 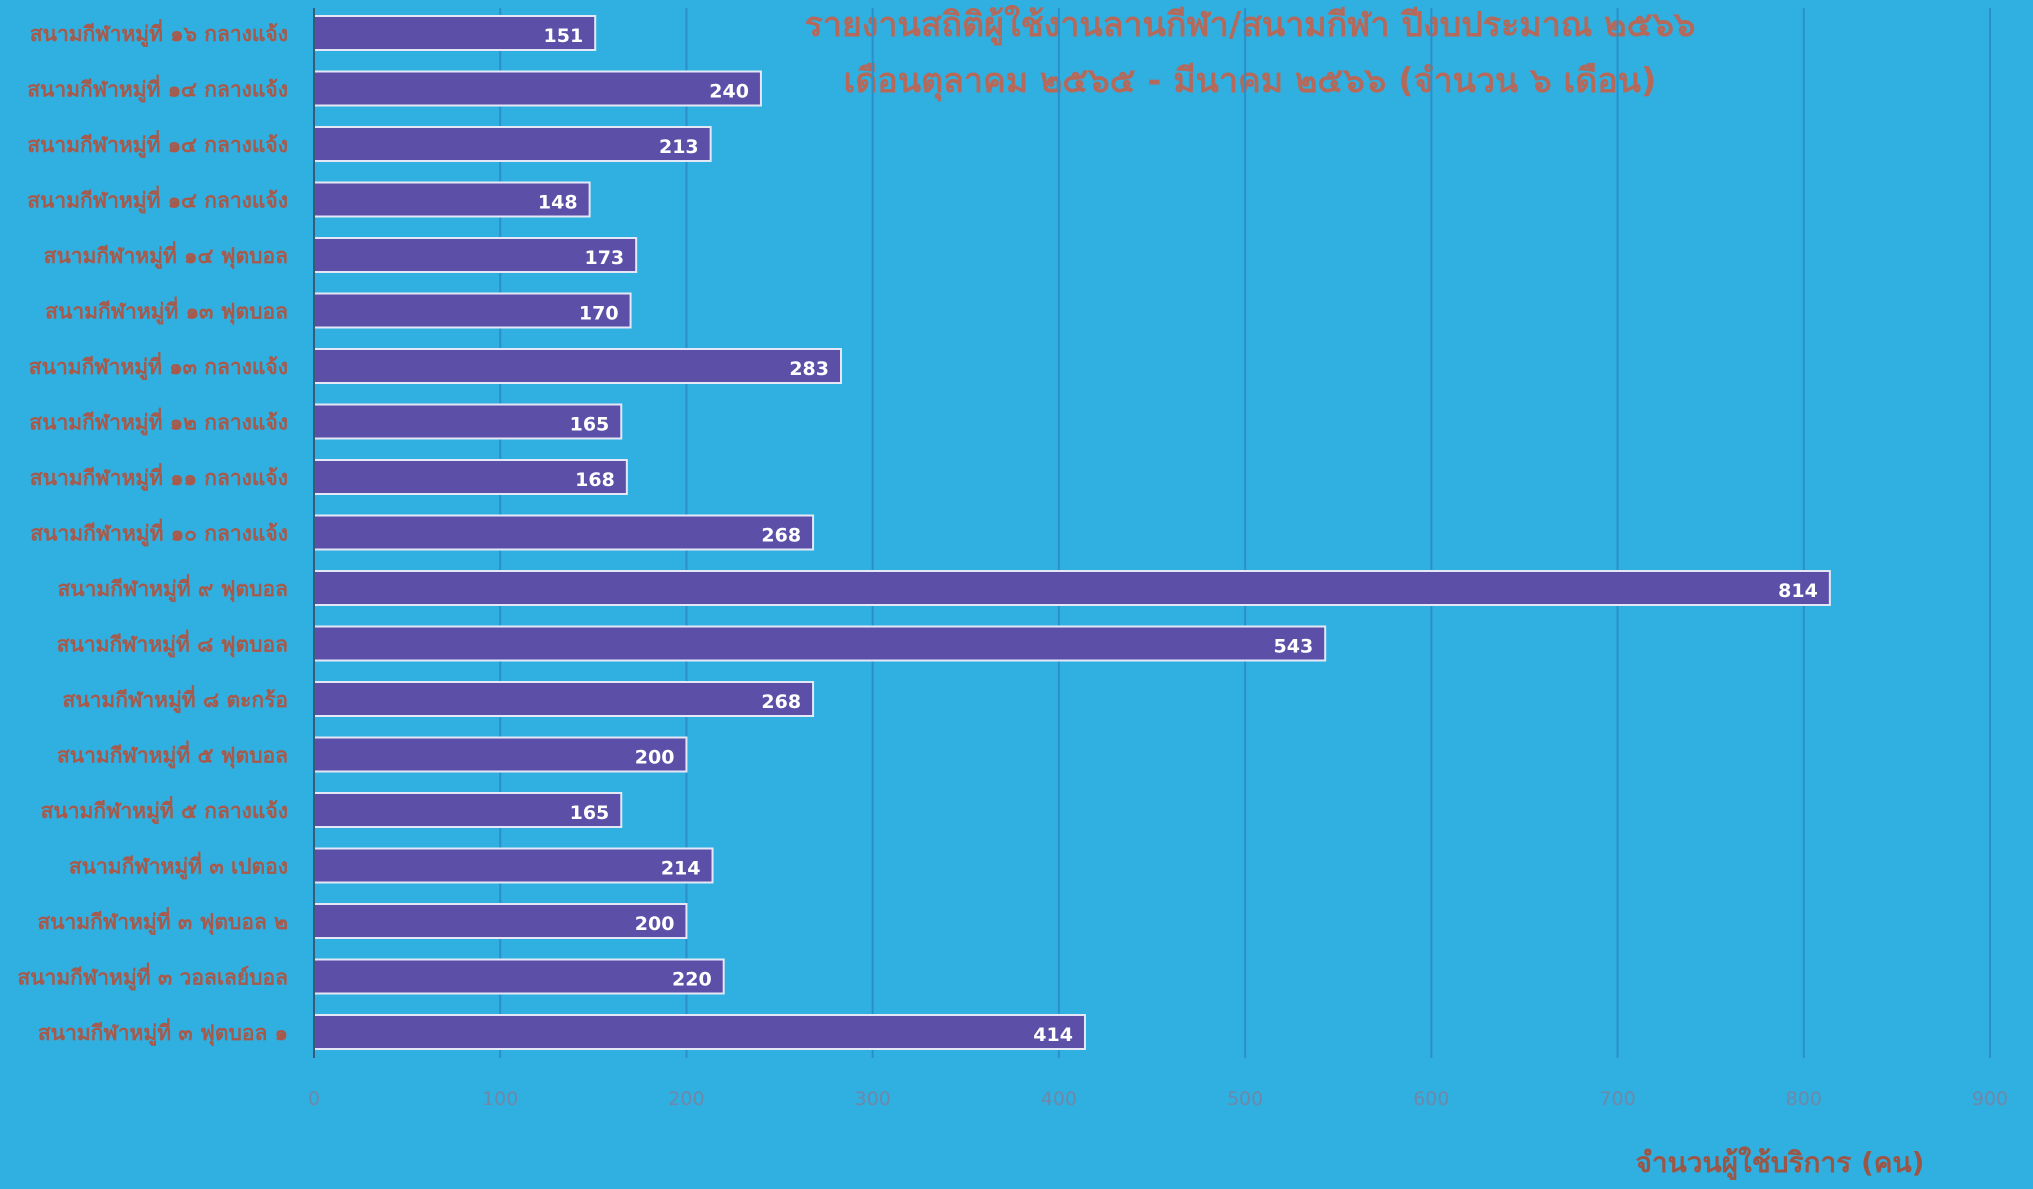 I want to click on data-label: 283, so click(x=809, y=369).